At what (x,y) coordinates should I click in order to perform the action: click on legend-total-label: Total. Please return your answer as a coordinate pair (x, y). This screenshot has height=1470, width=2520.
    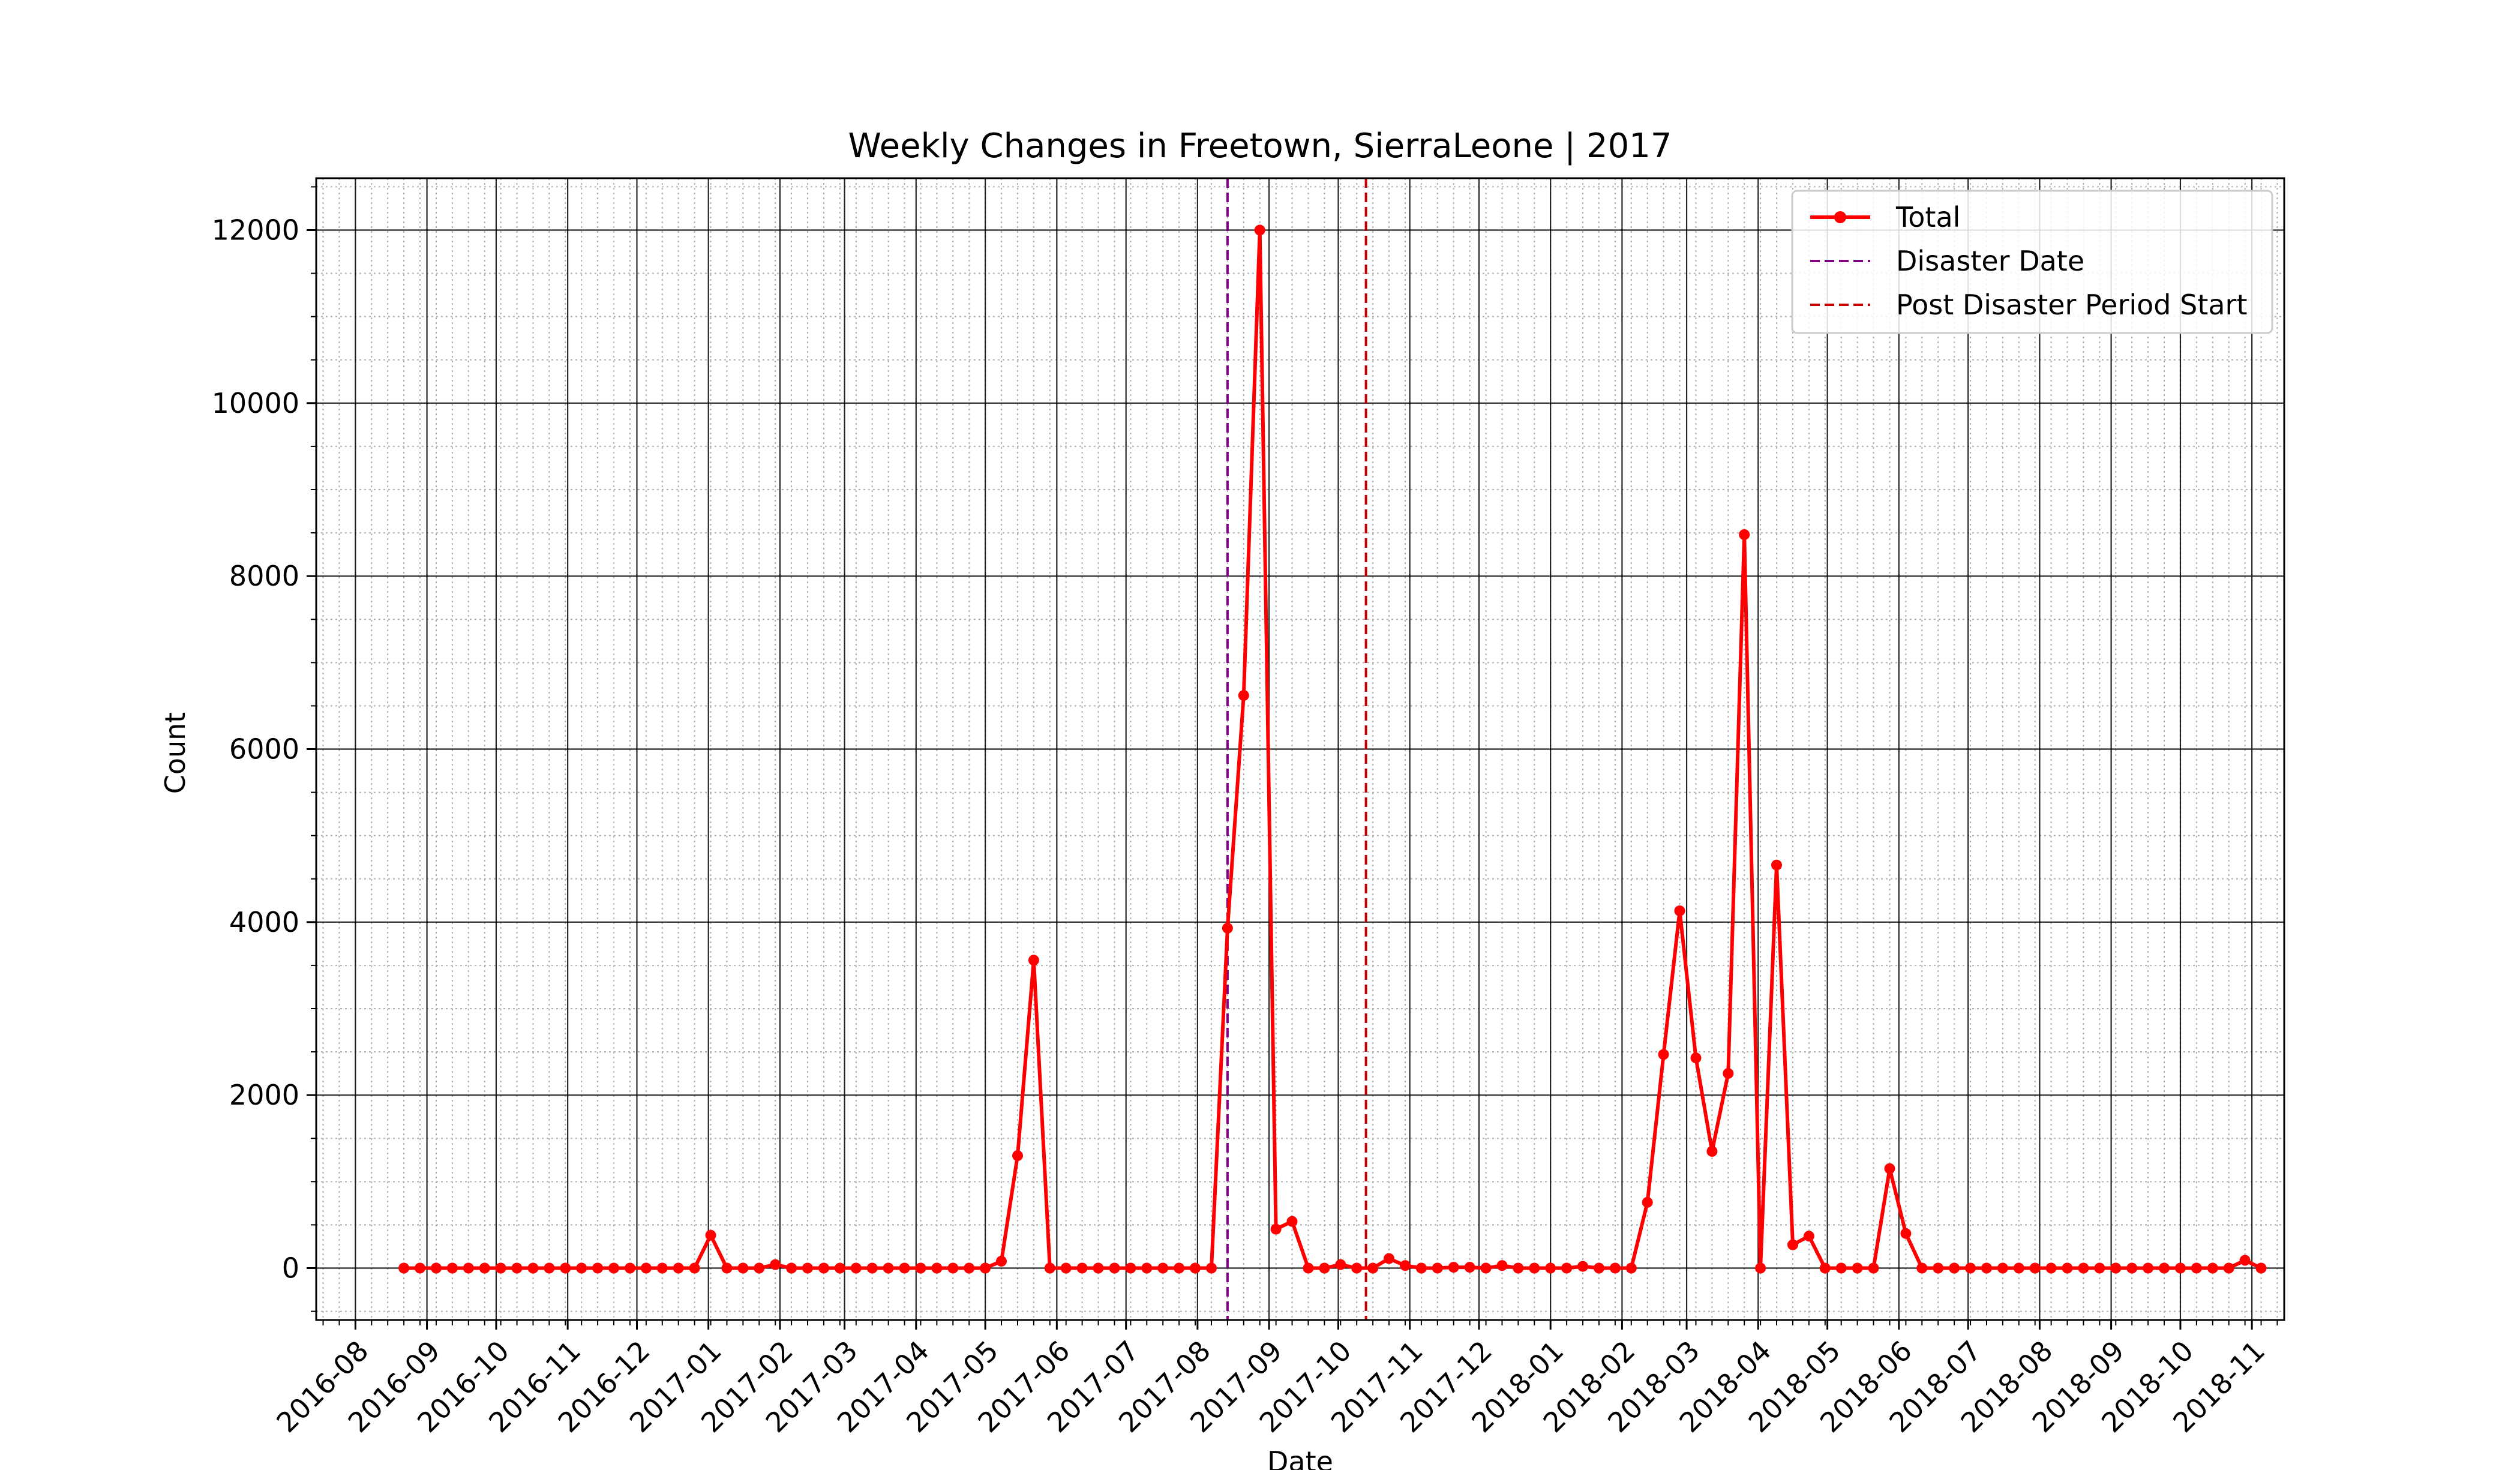
    Looking at the image, I should click on (1927, 217).